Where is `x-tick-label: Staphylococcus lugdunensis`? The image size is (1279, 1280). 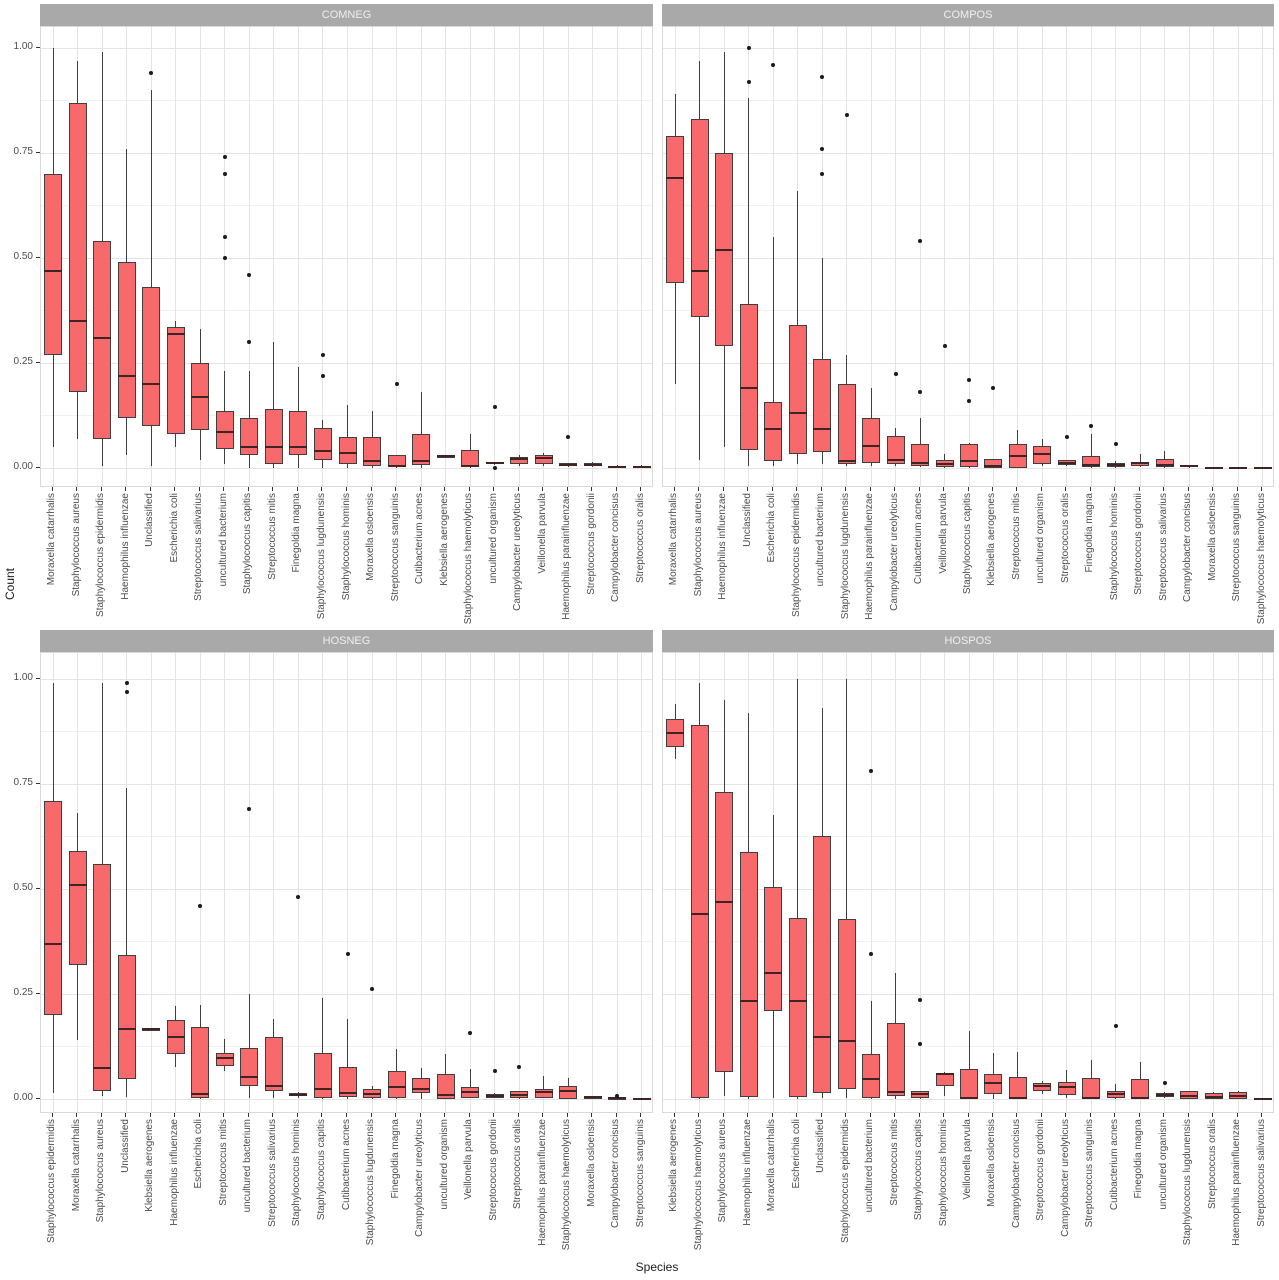
x-tick-label: Staphylococcus lugdunensis is located at coordinates (1188, 1182).